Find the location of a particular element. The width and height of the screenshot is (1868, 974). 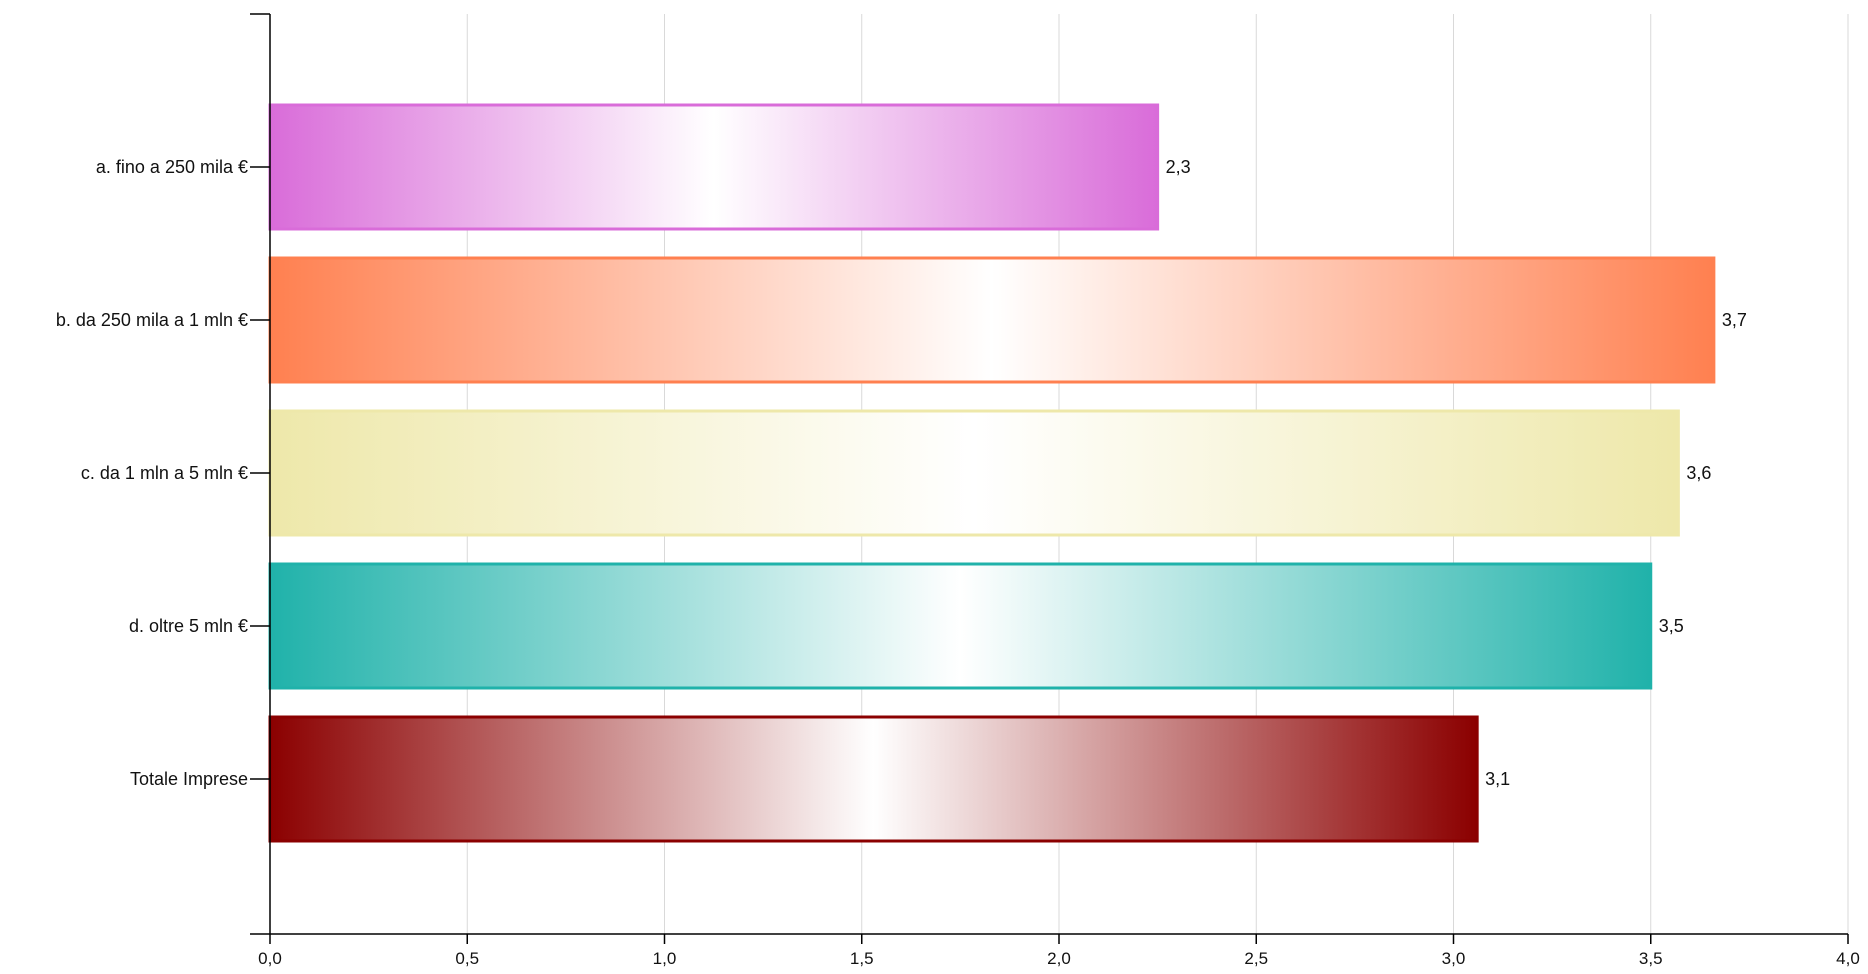

x-tick-label: 0,0 is located at coordinates (270, 958).